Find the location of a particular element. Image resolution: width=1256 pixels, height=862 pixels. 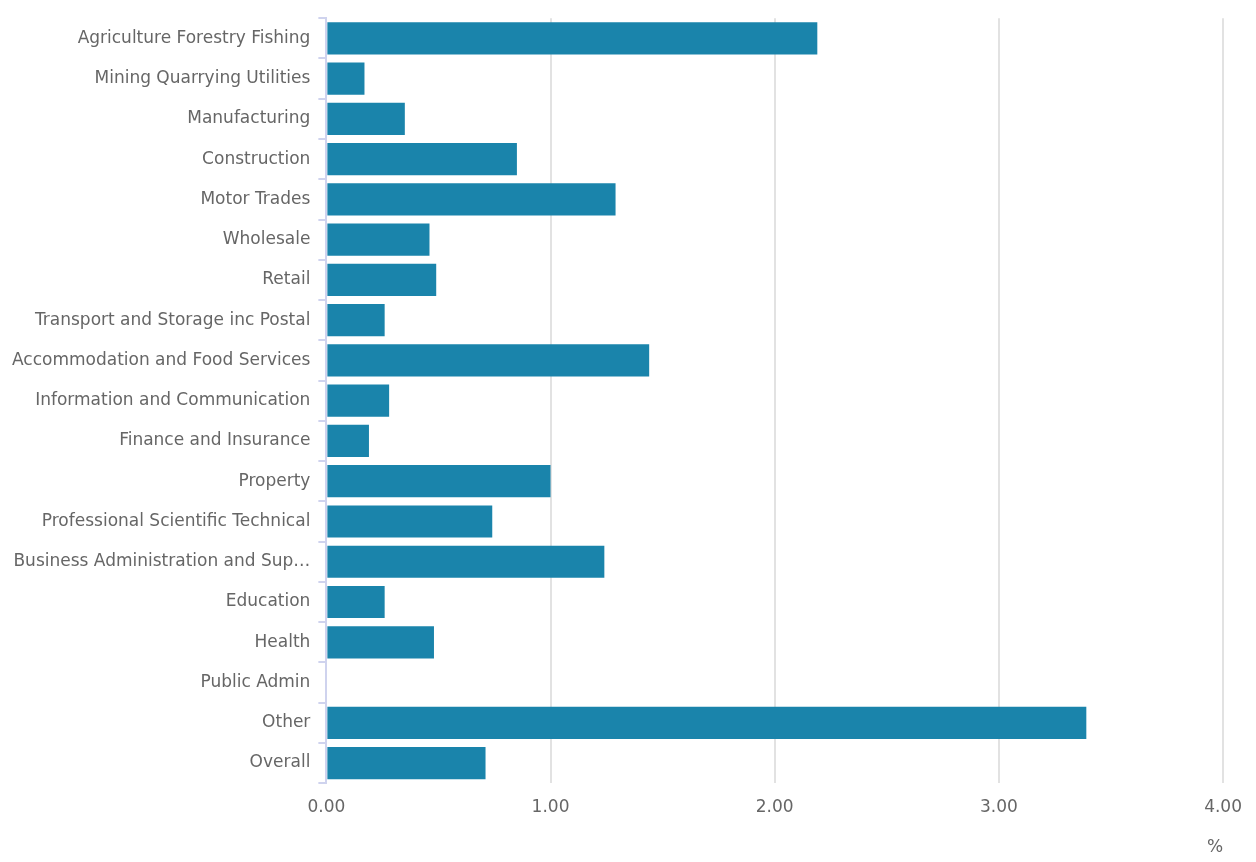

y-tick-label: Mining Quarrying Utilities is located at coordinates (202, 77).